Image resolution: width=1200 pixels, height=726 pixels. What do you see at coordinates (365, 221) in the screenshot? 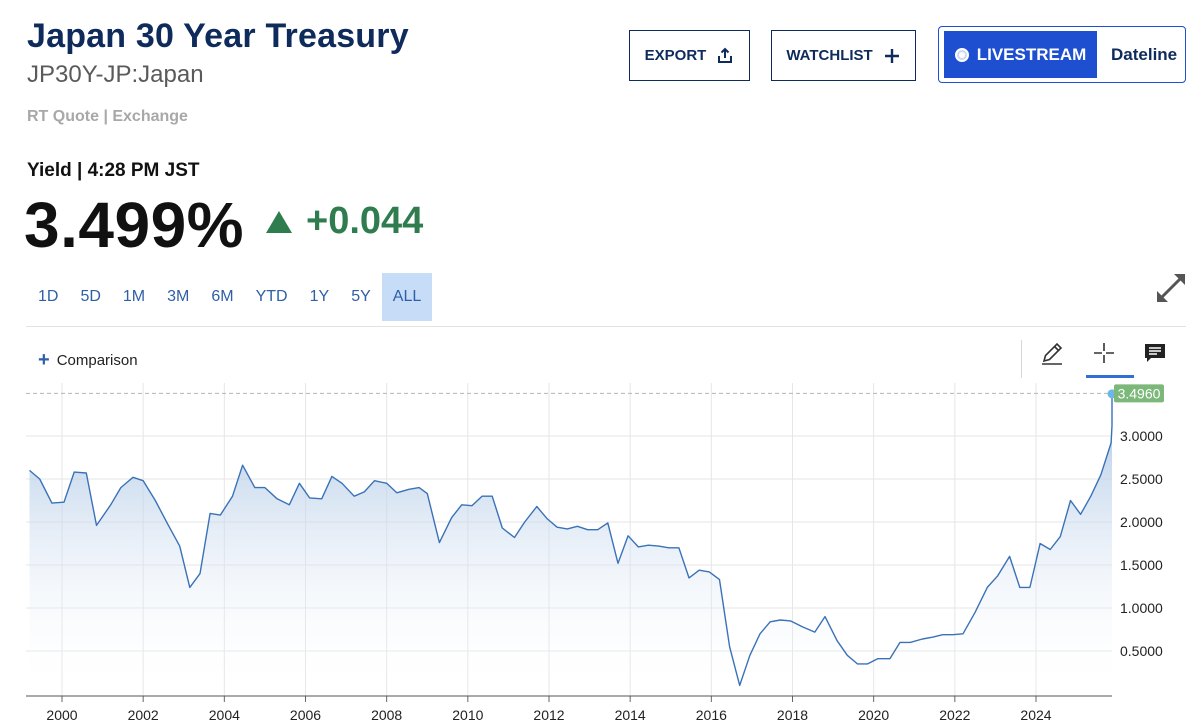
I see `change-value: +0.044` at bounding box center [365, 221].